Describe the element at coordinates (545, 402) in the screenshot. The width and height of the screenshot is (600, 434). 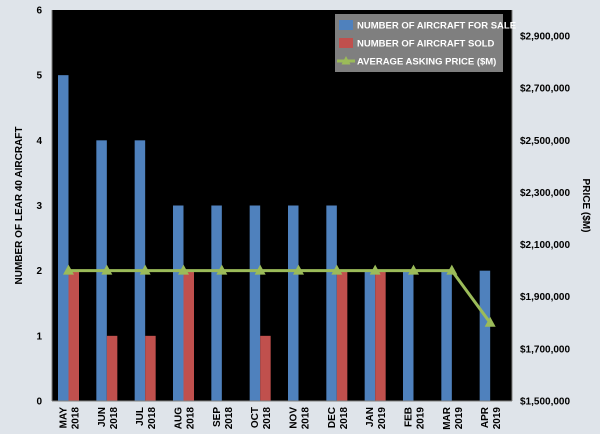
I see `y2-tick-label: $1,500,000` at that location.